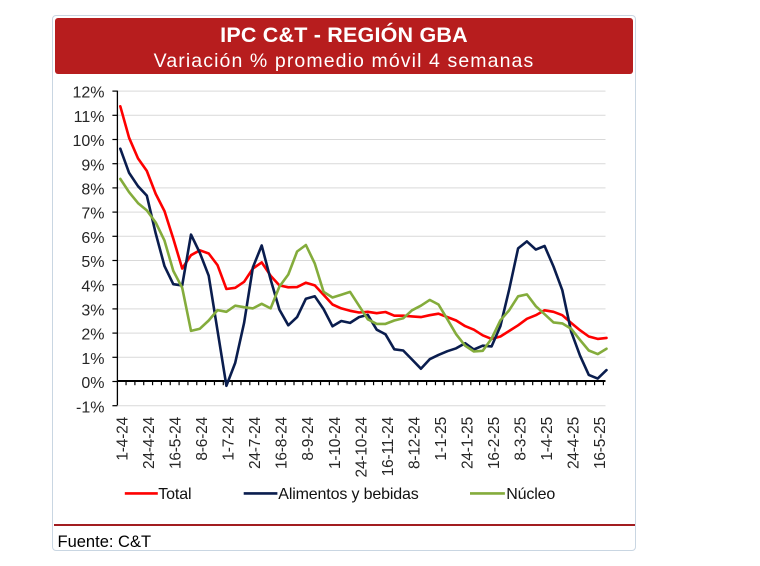  I want to click on svg-text: 5%, so click(92, 262).